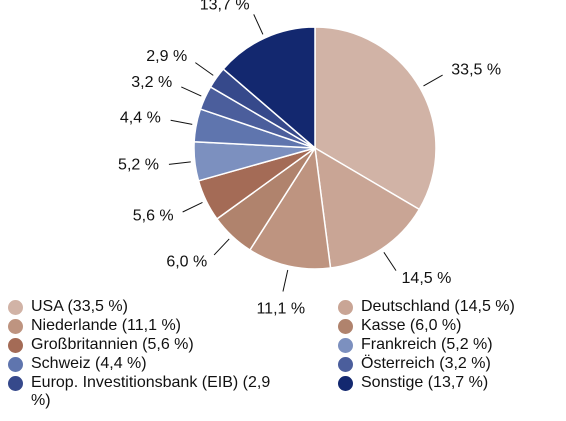 The height and width of the screenshot is (421, 566). I want to click on data-label: 4,4 %, so click(140, 118).